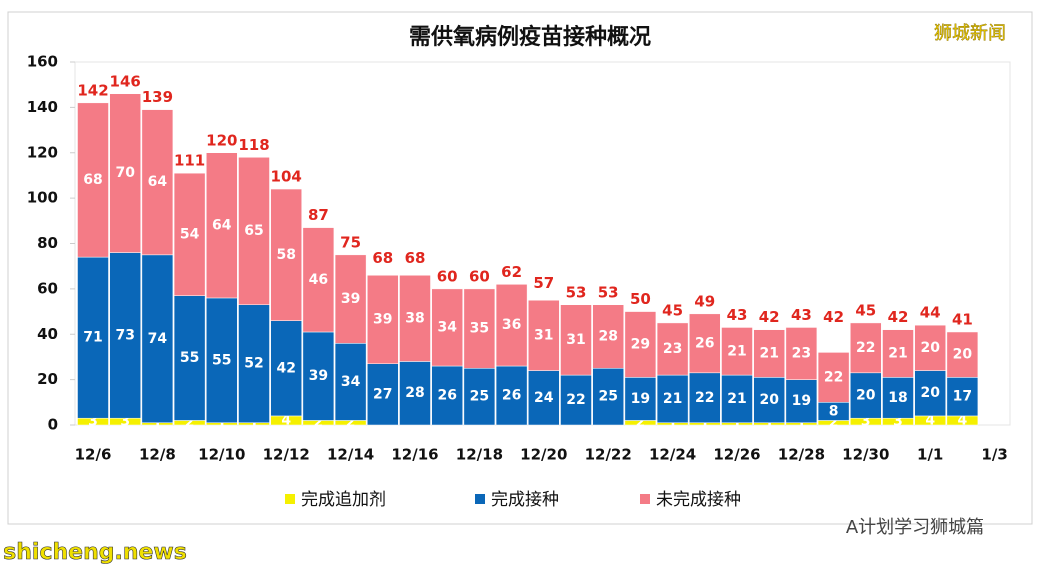  What do you see at coordinates (351, 382) in the screenshot?
I see `data-label: 34` at bounding box center [351, 382].